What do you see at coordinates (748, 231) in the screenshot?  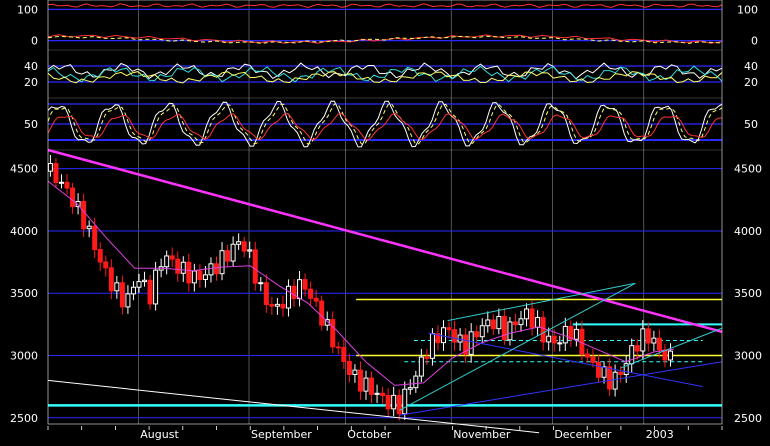 I see `price-tick-right: 4000` at bounding box center [748, 231].